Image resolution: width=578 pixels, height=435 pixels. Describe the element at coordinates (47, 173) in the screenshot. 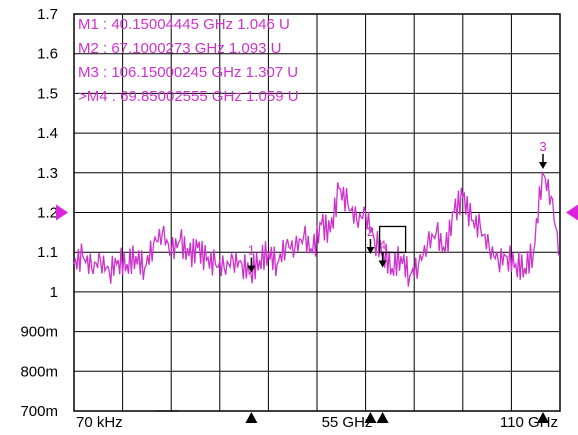

I see `y-tick-label: 1.3` at that location.